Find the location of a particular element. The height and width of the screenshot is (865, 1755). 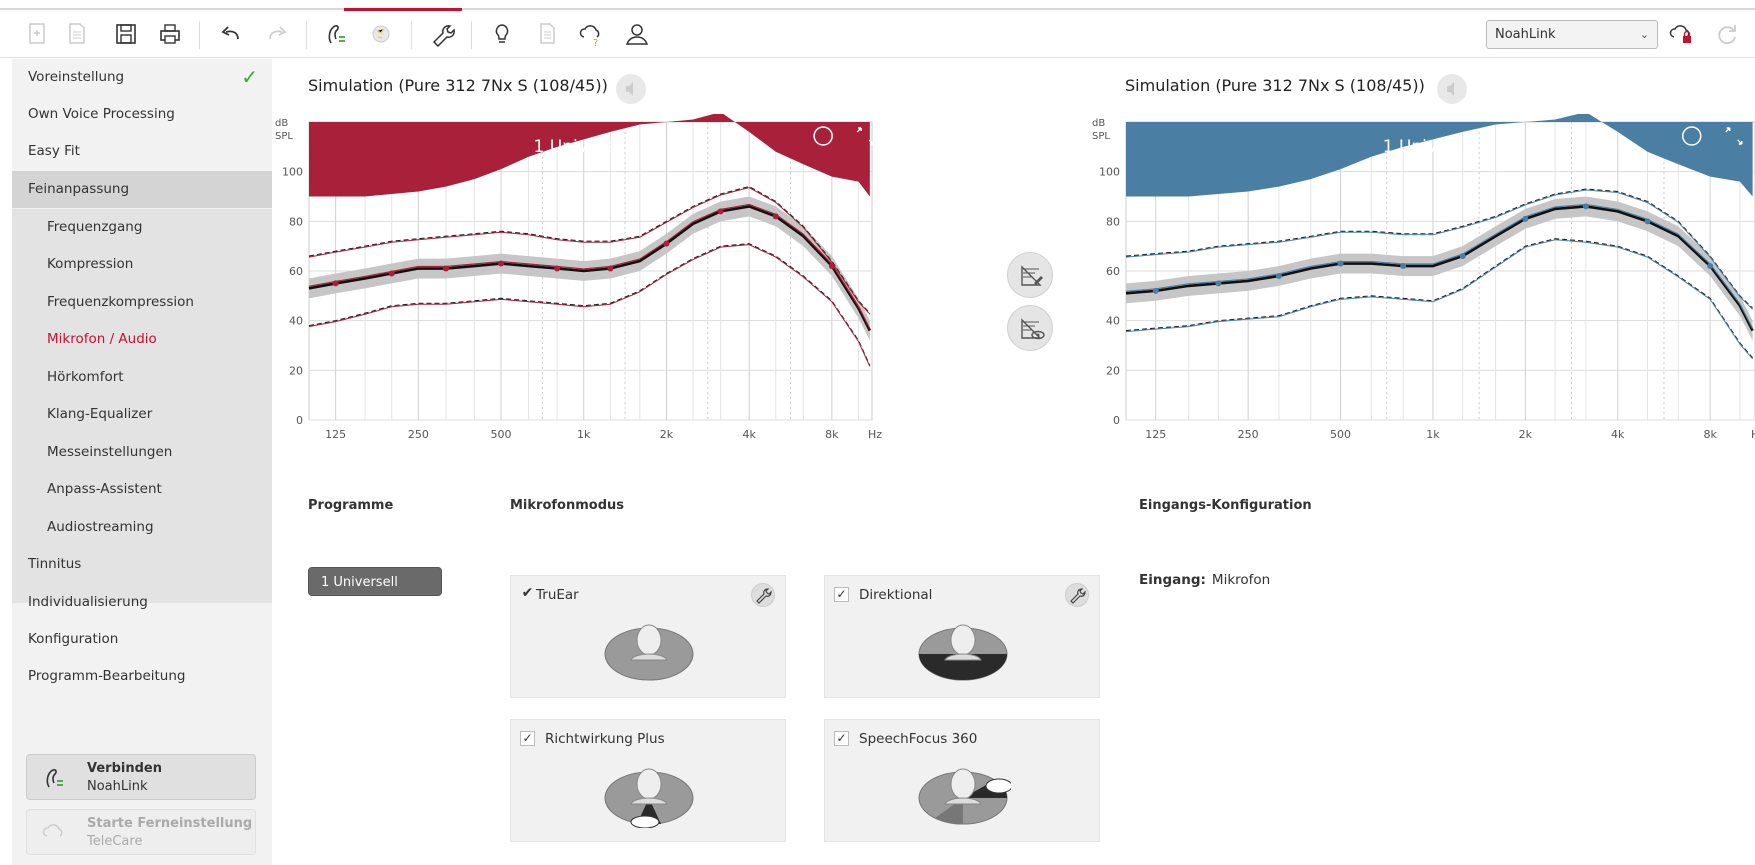

sidebar-item-voreinstellung: Voreinstellung ✓ is located at coordinates (142, 77).